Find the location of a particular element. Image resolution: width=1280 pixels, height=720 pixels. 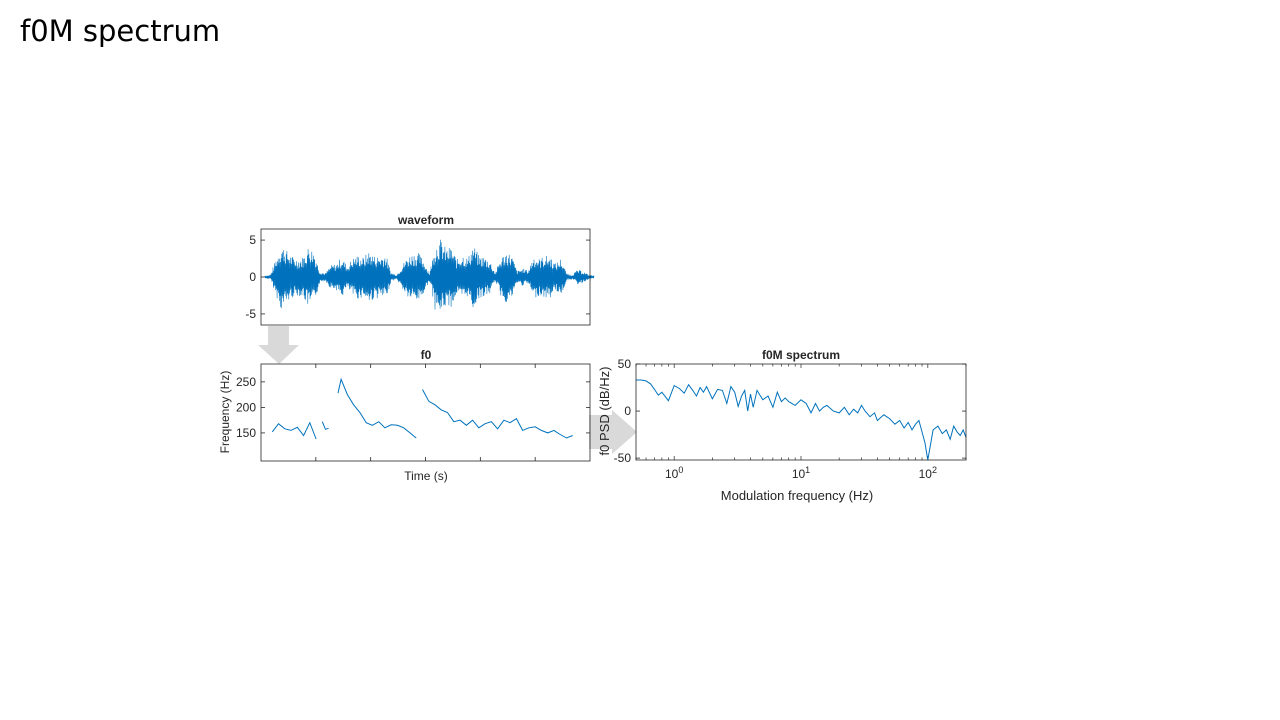

spectrum-title: f0M spectrum is located at coordinates (801, 355).